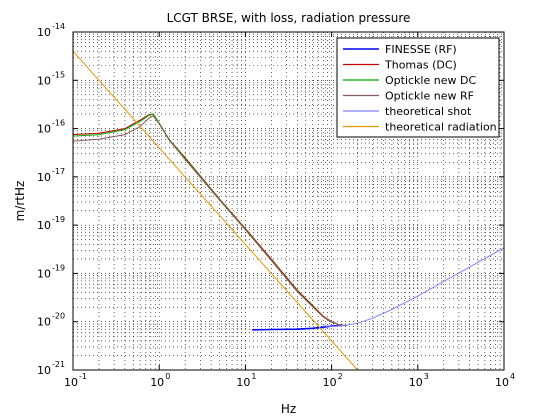 The width and height of the screenshot is (560, 420). Describe the element at coordinates (340, 376) in the screenshot. I see `x-tick-exponent: 2` at that location.